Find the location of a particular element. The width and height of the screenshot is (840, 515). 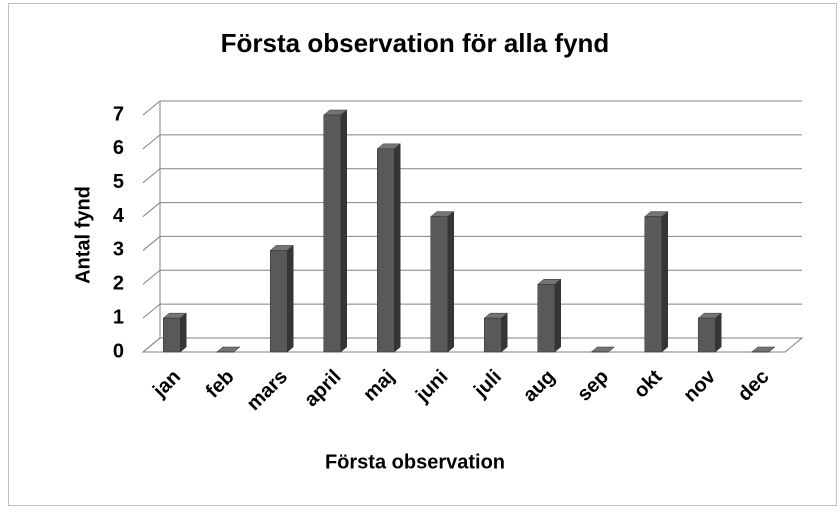

x-axis-title: Första observation is located at coordinates (415, 462).